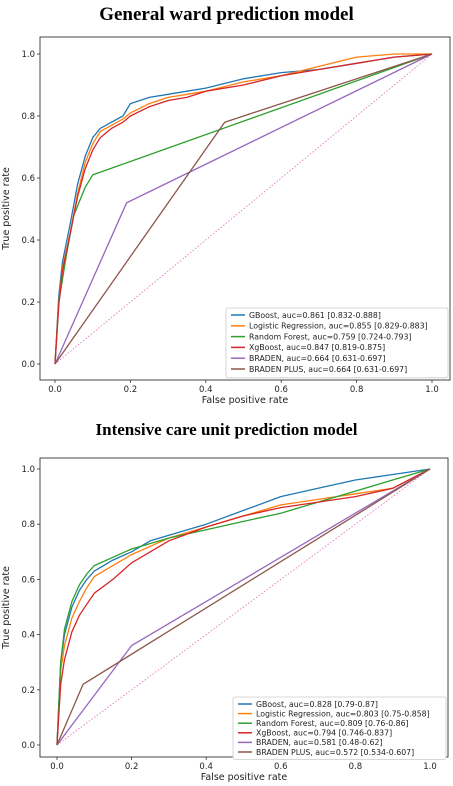 The image size is (453, 786). Describe the element at coordinates (226, 429) in the screenshot. I see `chart-title-icu: Intensive care unit prediction model` at that location.